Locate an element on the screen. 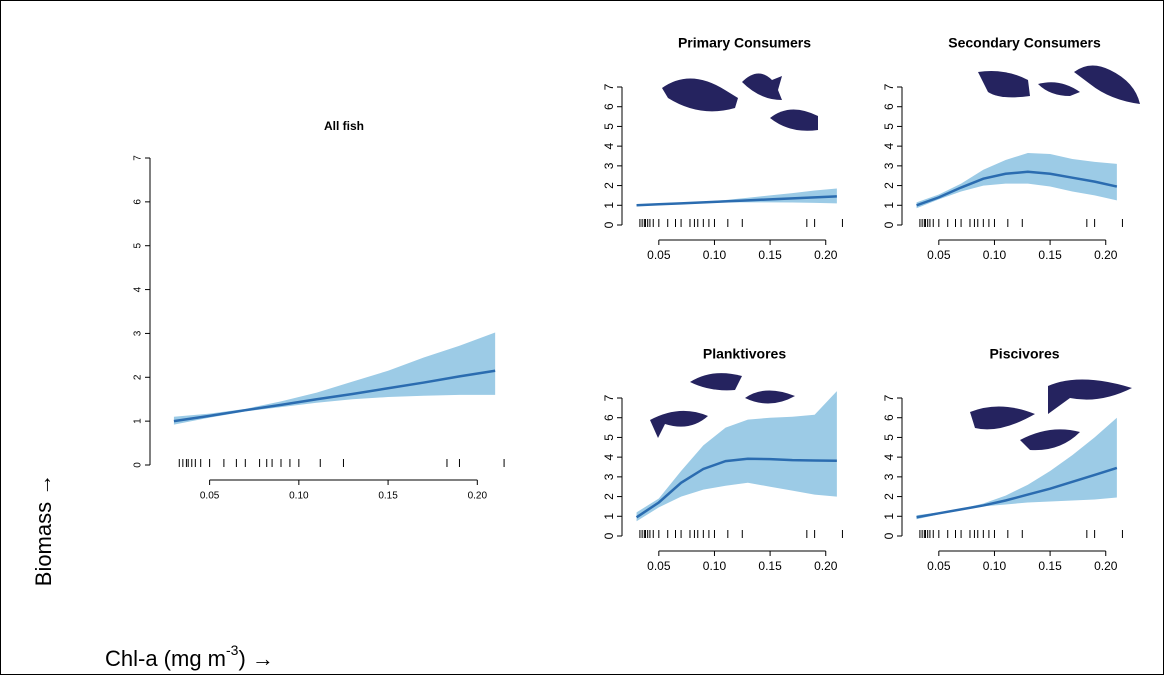 This screenshot has height=675, width=1164. x-axis-title-sup: -3 is located at coordinates (232, 650).